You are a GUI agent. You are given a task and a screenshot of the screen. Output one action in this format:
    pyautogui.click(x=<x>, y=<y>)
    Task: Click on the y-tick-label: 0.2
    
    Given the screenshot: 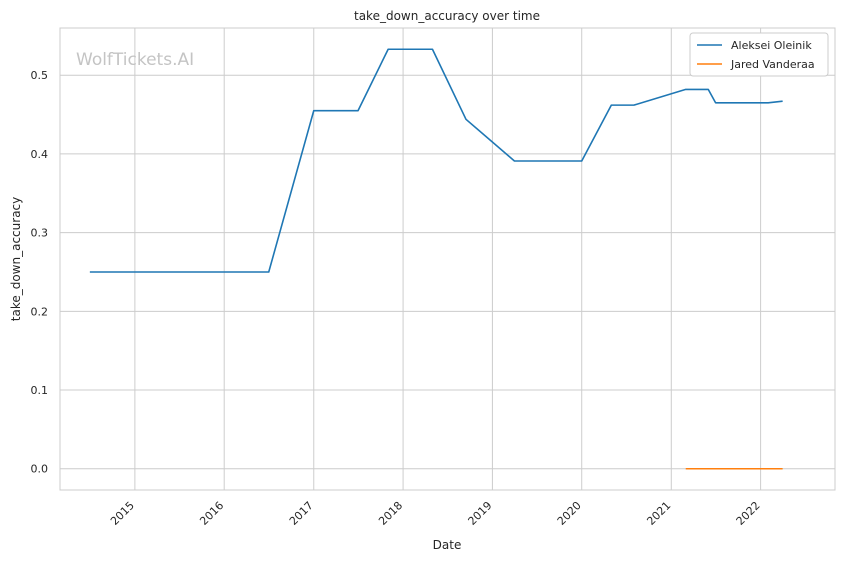 What is the action you would take?
    pyautogui.click(x=40, y=311)
    